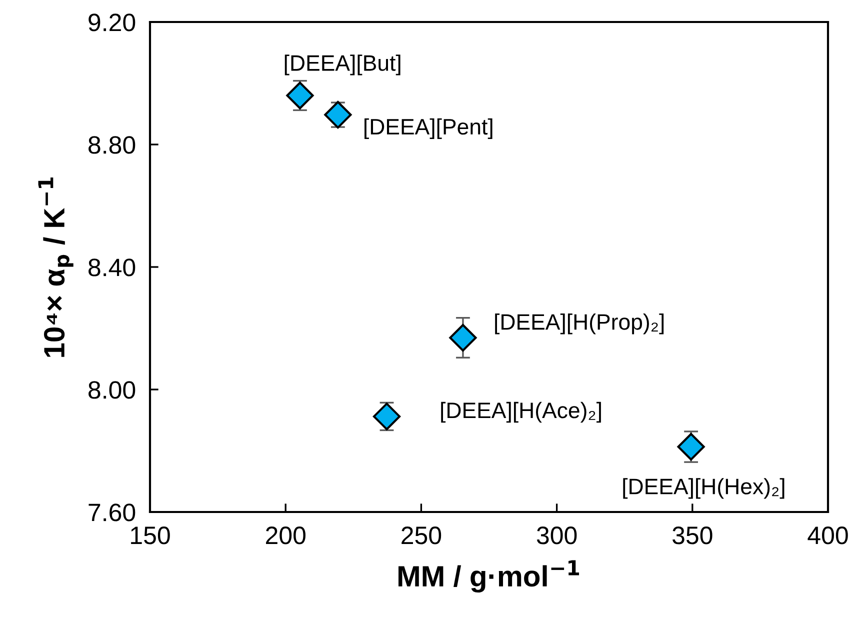 The image size is (855, 623). What do you see at coordinates (556, 535) in the screenshot?
I see `x-tick-label: 300` at bounding box center [556, 535].